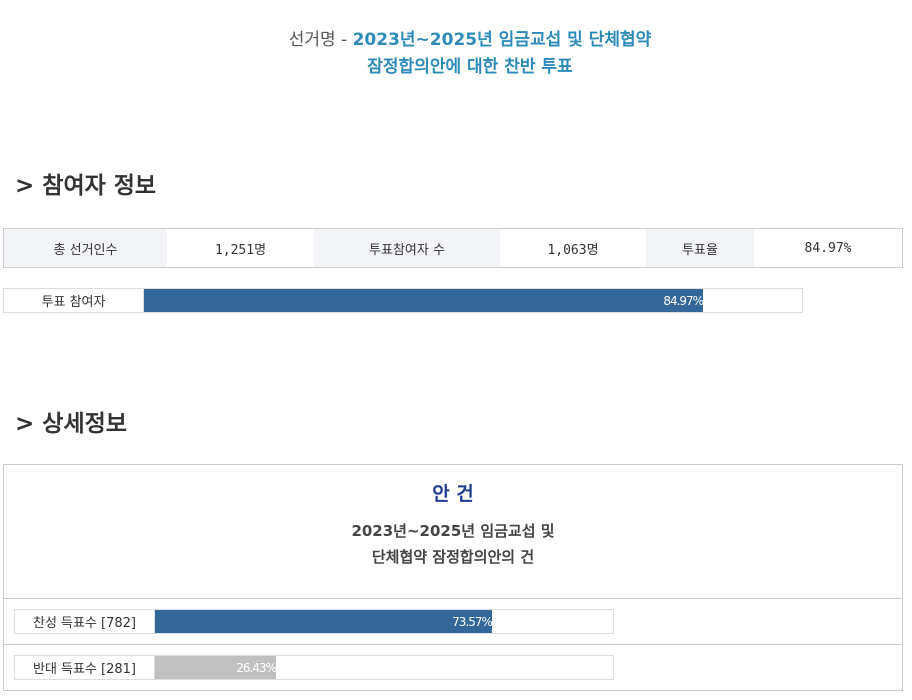 This screenshot has width=912, height=700. What do you see at coordinates (453, 494) in the screenshot?
I see `agenda-title: 안 건` at bounding box center [453, 494].